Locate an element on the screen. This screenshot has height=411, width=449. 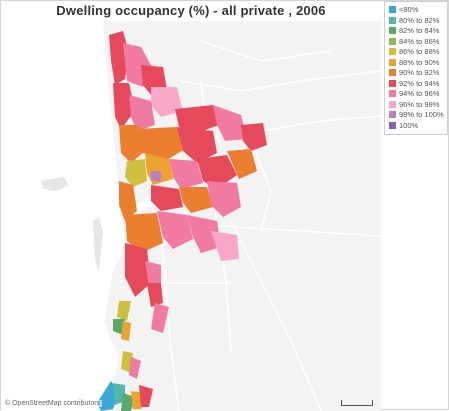
legend-item: 92% to 94% is located at coordinates (417, 84).